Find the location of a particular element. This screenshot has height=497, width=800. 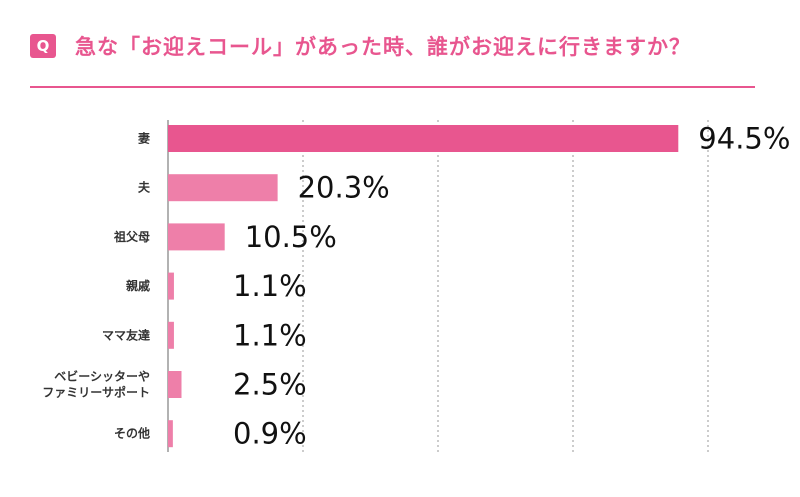

category-label: 祖父母 is located at coordinates (131, 236).